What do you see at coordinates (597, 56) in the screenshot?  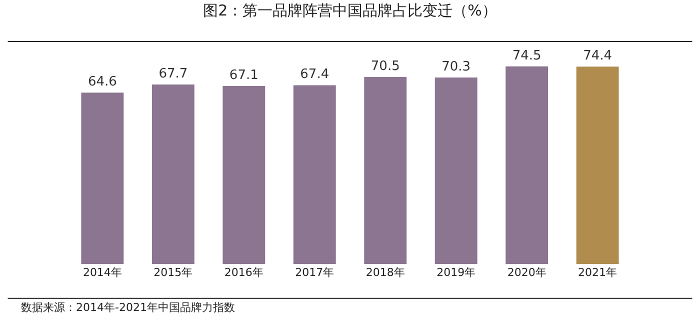 I see `data-label: 74.4` at bounding box center [597, 56].